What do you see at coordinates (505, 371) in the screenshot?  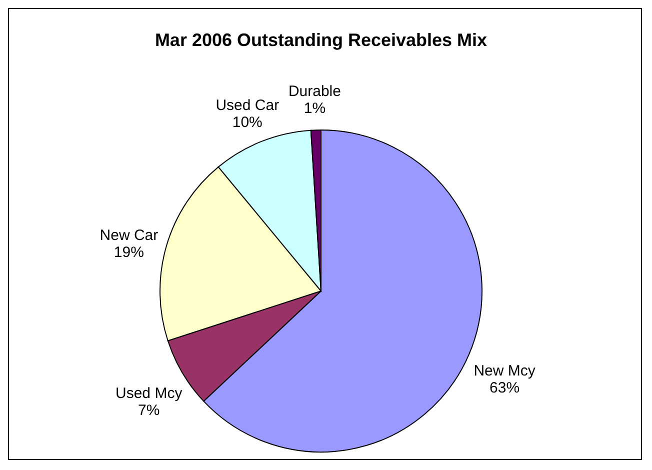 I see `slice-label: New Mcy` at bounding box center [505, 371].